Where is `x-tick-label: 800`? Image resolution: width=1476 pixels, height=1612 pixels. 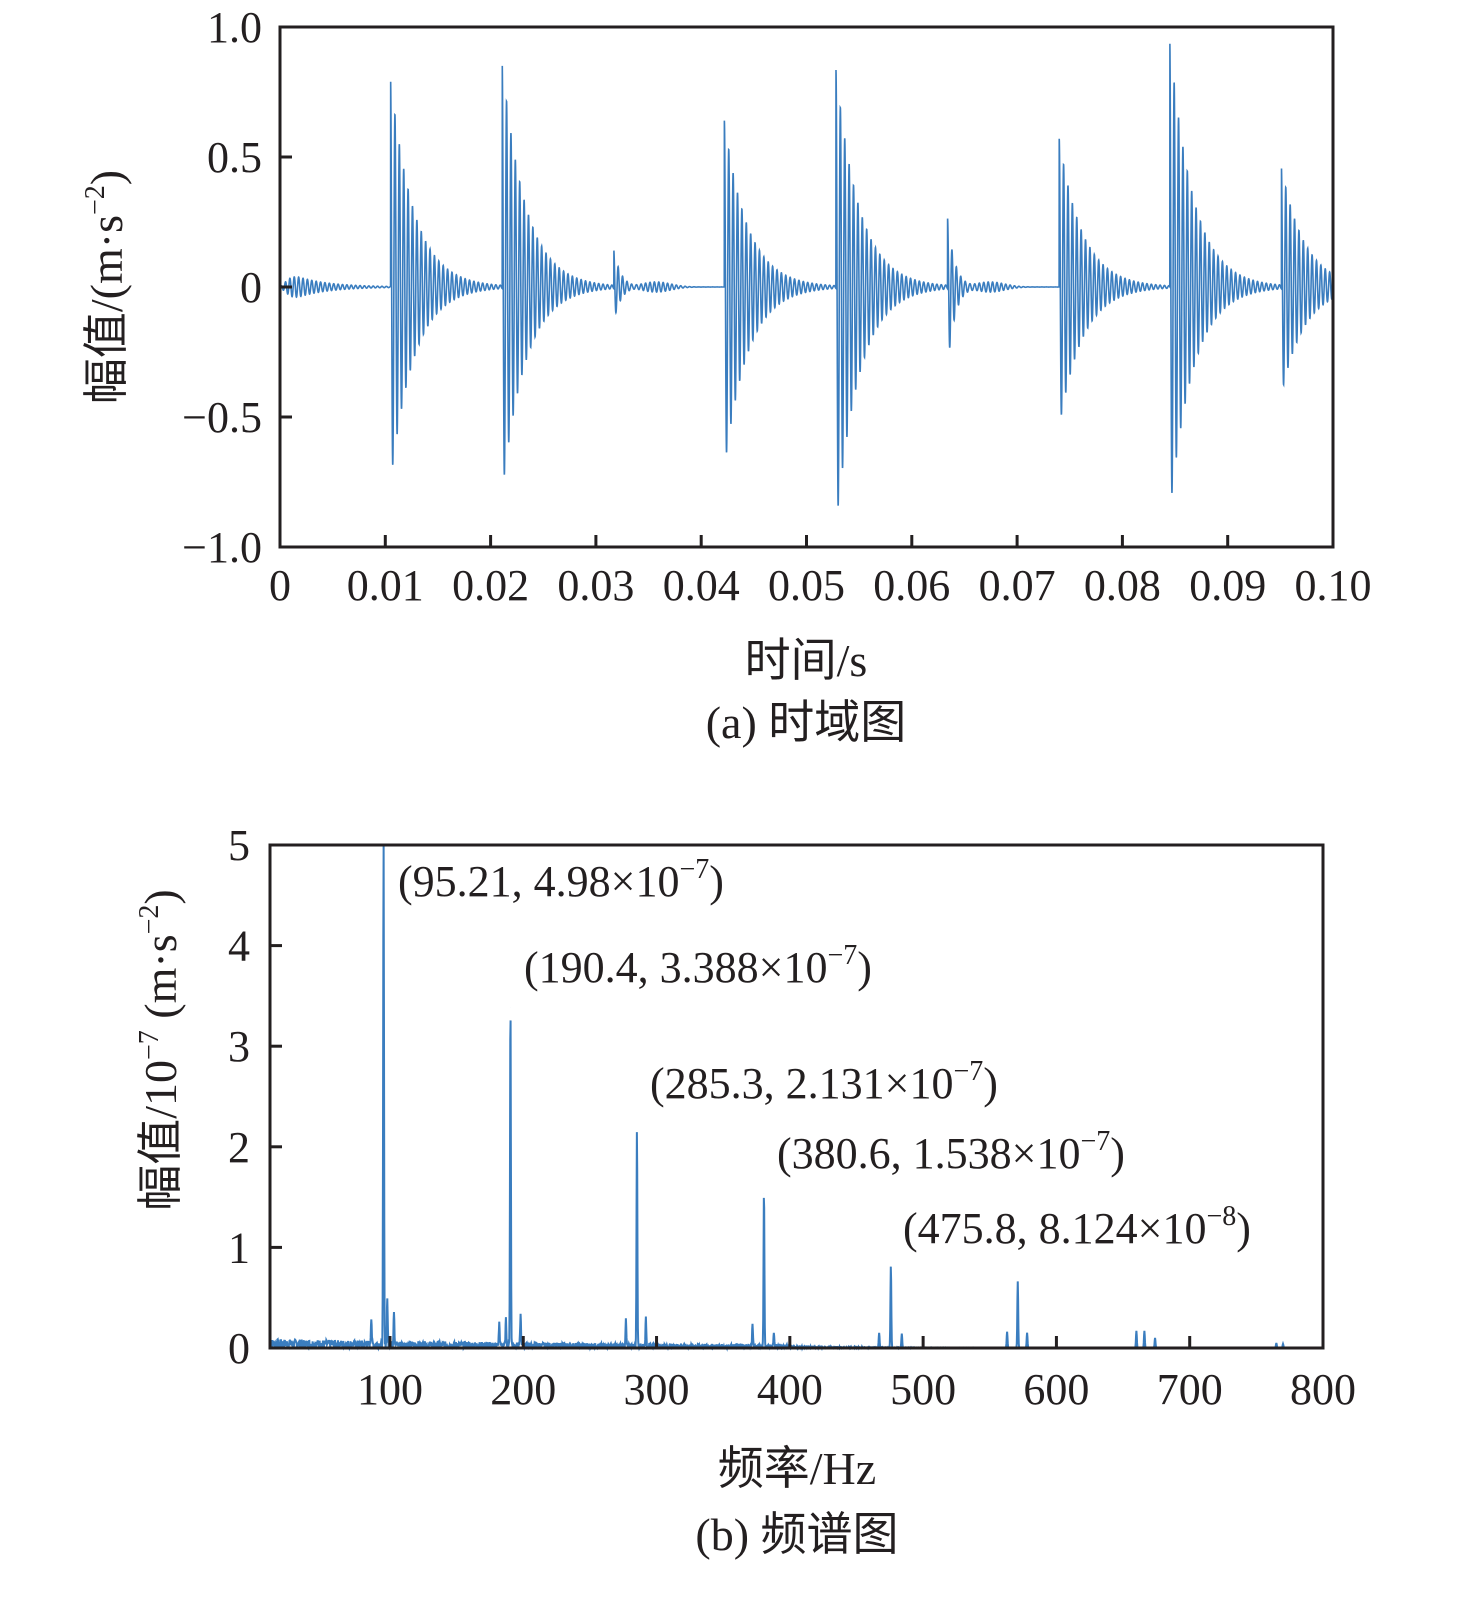
x-tick-label: 800 is located at coordinates (1323, 1389).